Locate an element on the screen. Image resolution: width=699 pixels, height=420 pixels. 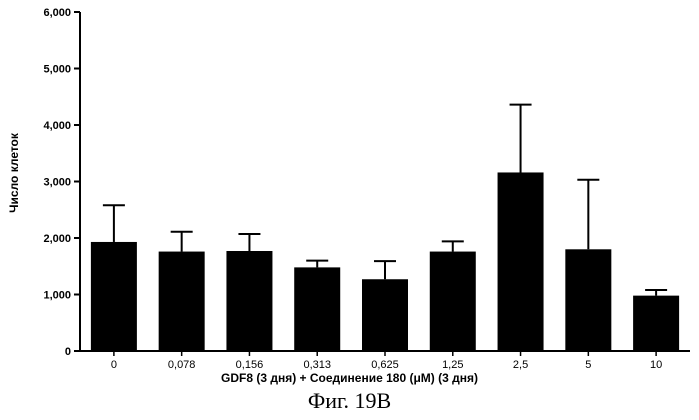
y-tick-label: 6,000 is located at coordinates (57, 13).